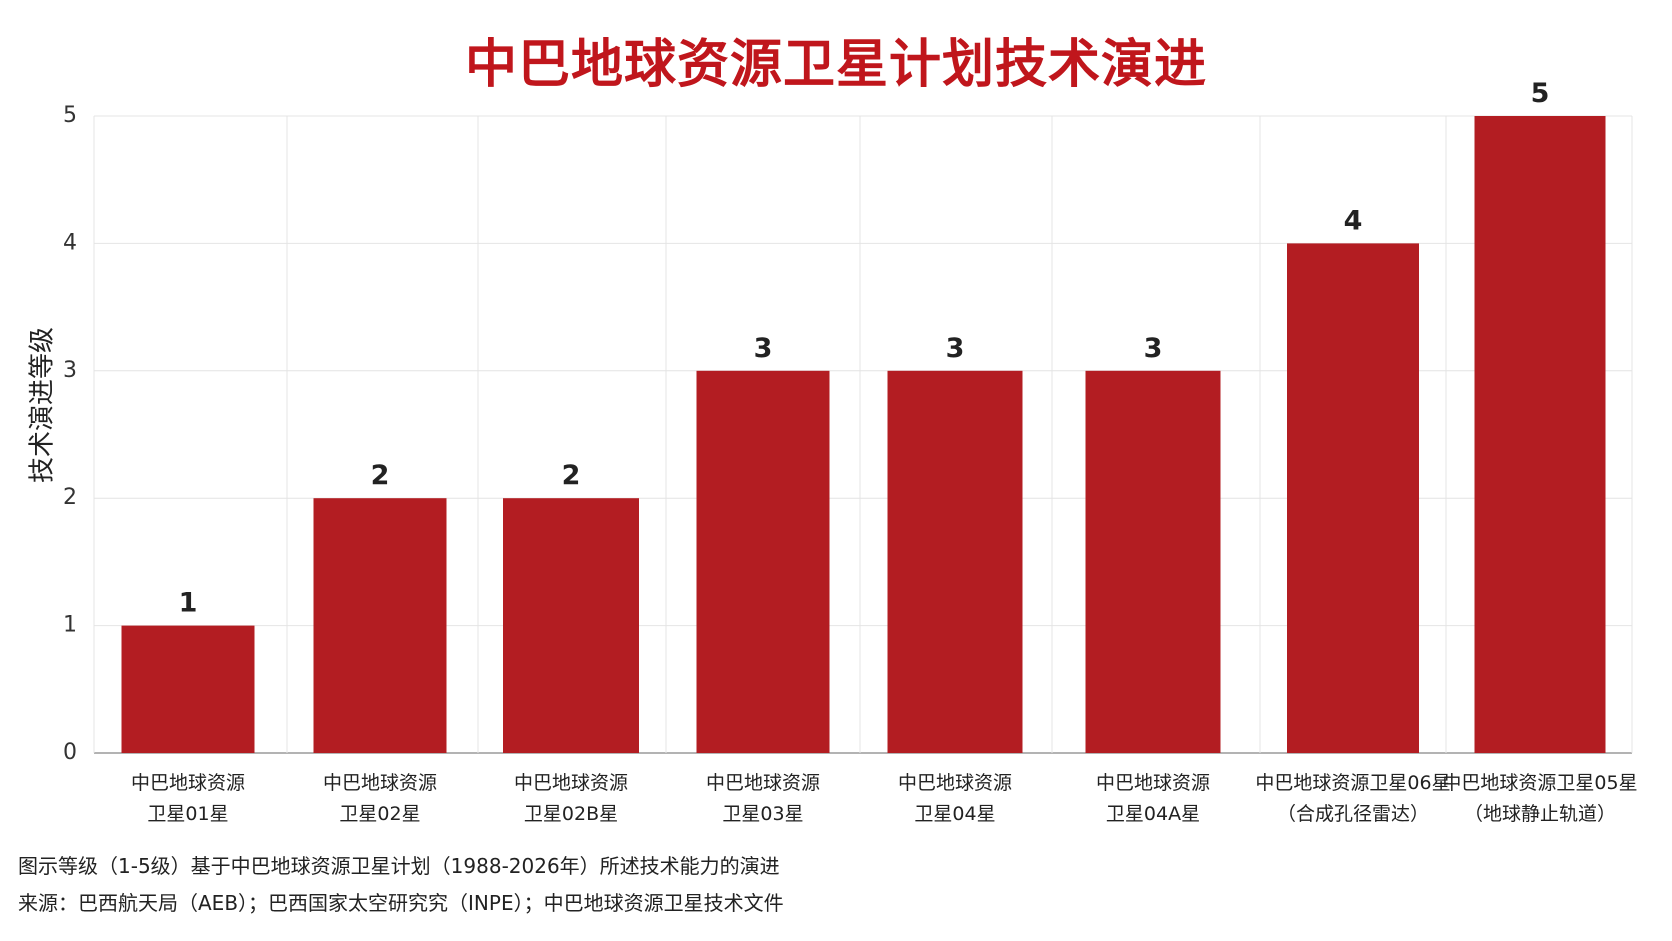  What do you see at coordinates (954, 814) in the screenshot?
I see `x-tick-label: 卫星04星` at bounding box center [954, 814].